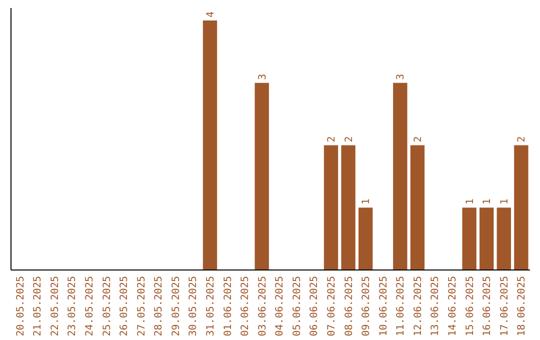  I want to click on x-tick-label: 04.06.2025, so click(280, 306).